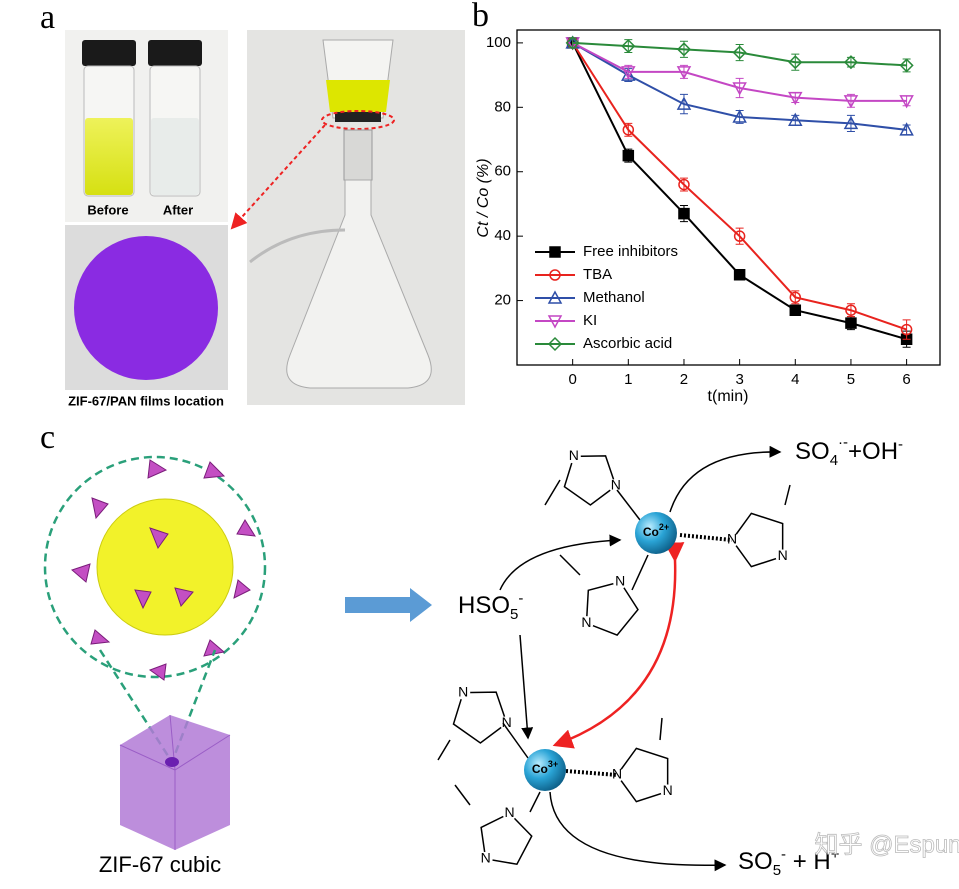  I want to click on liquid-before, so click(109, 156).